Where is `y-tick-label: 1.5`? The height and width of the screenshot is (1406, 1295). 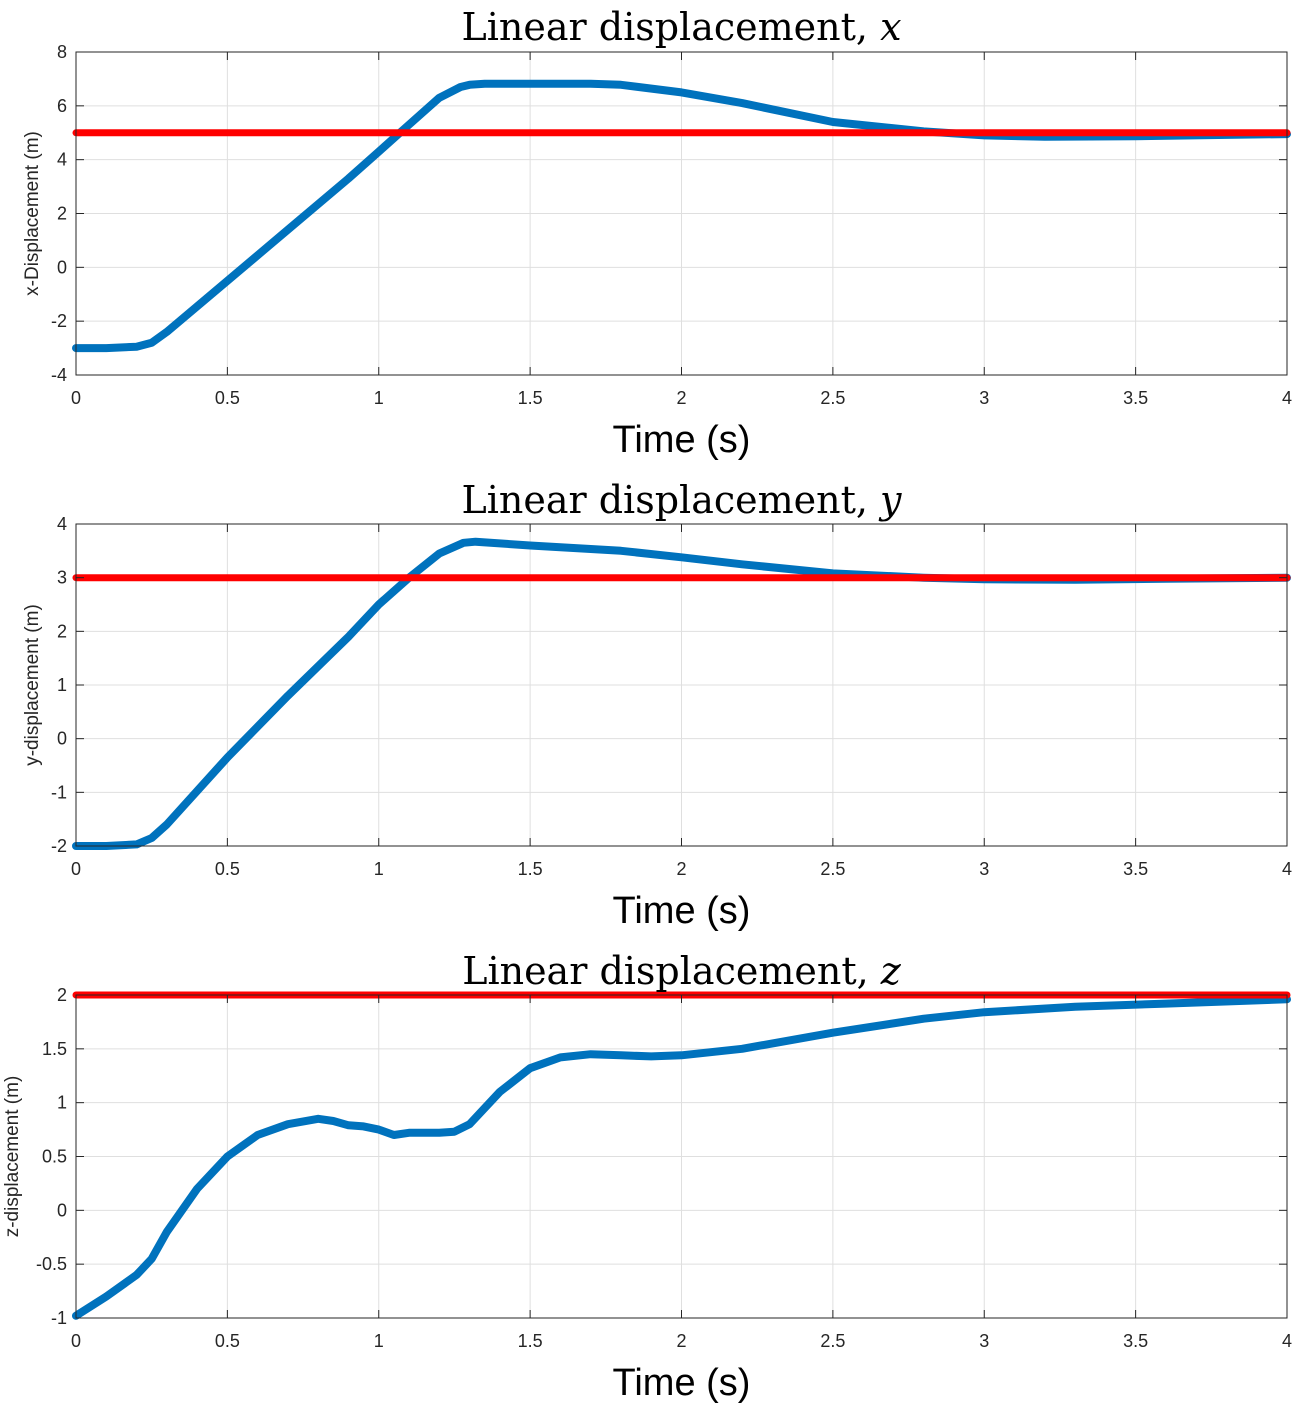
y-tick-label: 1.5 is located at coordinates (54, 1049).